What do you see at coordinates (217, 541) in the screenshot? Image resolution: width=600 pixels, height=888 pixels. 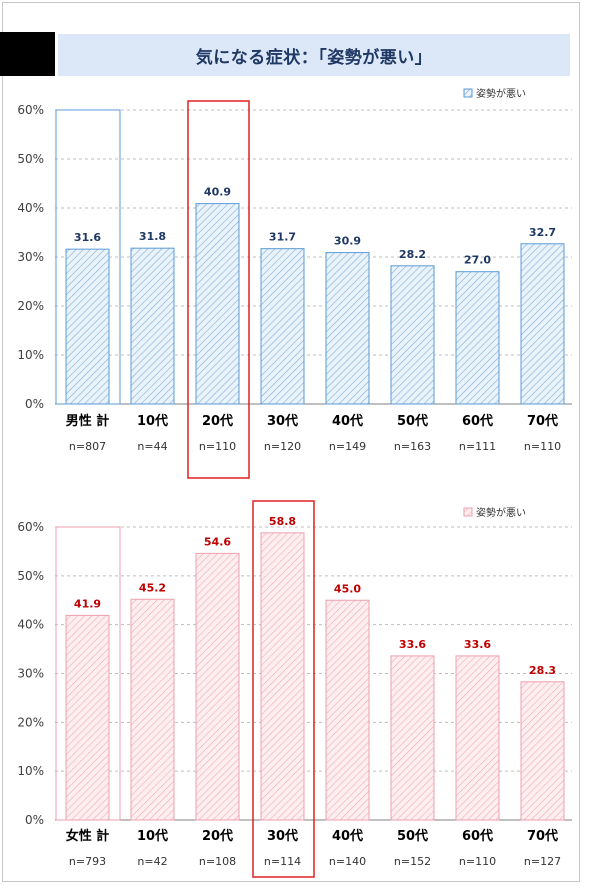 I see `data-label: 54.6` at bounding box center [217, 541].